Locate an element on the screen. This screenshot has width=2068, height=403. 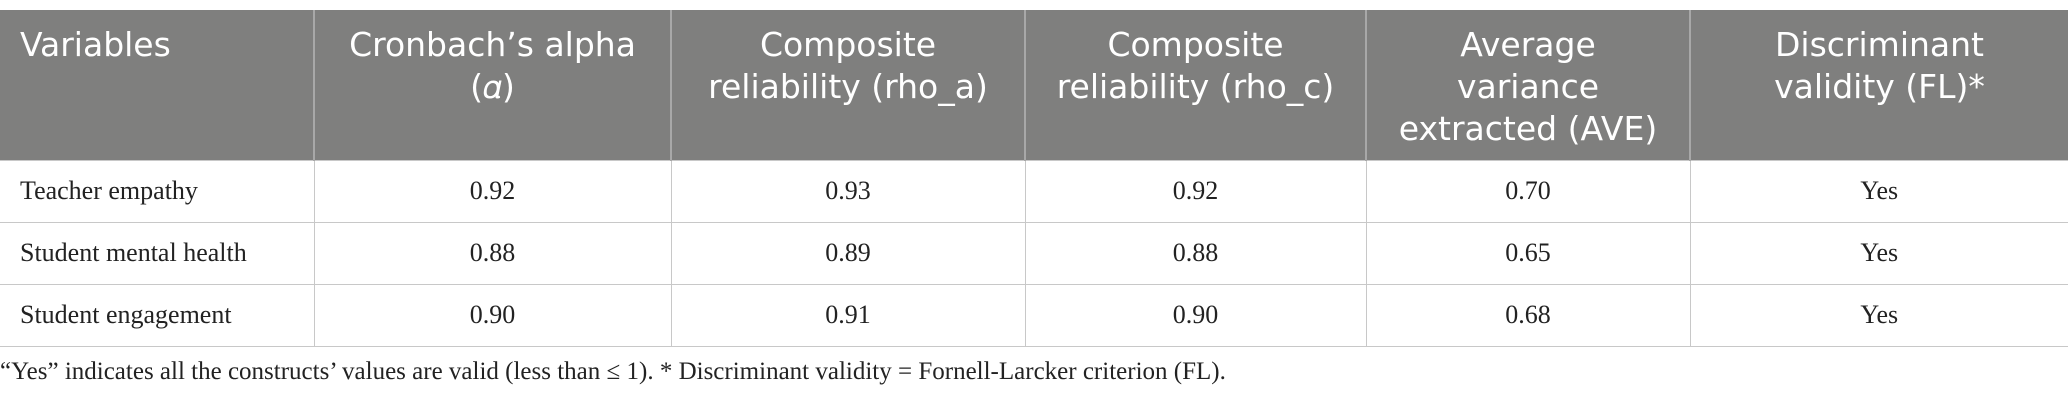
row-label: Student mental health is located at coordinates (157, 253).